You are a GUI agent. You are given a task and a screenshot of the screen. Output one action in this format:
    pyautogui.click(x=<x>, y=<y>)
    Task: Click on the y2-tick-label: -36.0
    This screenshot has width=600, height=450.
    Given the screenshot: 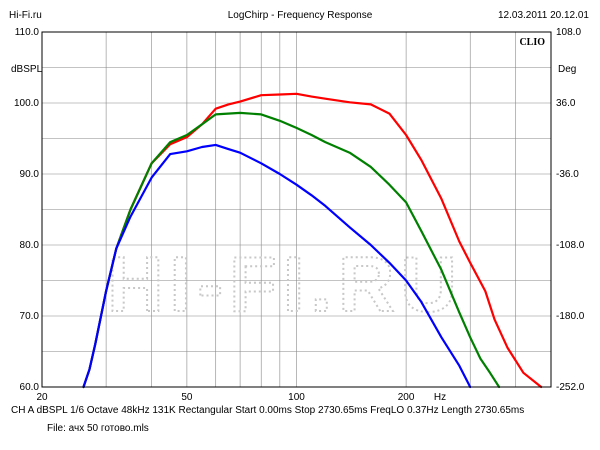 What is the action you would take?
    pyautogui.click(x=567, y=174)
    